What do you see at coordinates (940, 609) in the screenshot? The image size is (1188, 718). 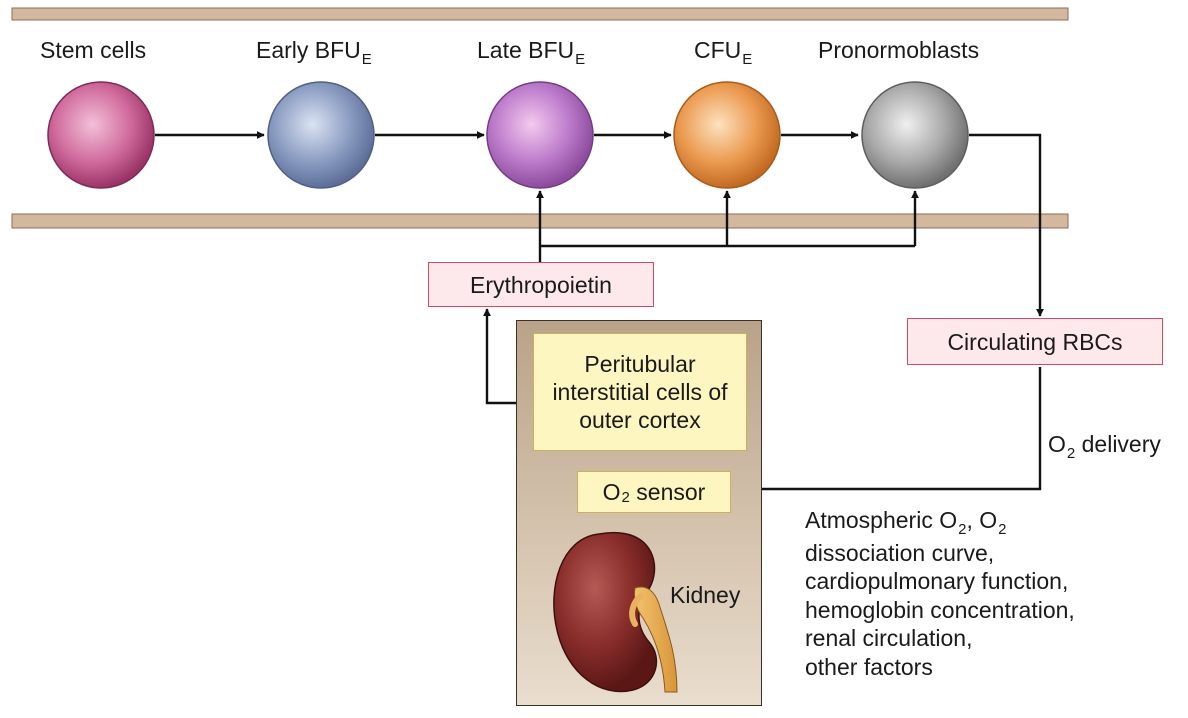 I see `factors-line: hemoglobin concentration,` at bounding box center [940, 609].